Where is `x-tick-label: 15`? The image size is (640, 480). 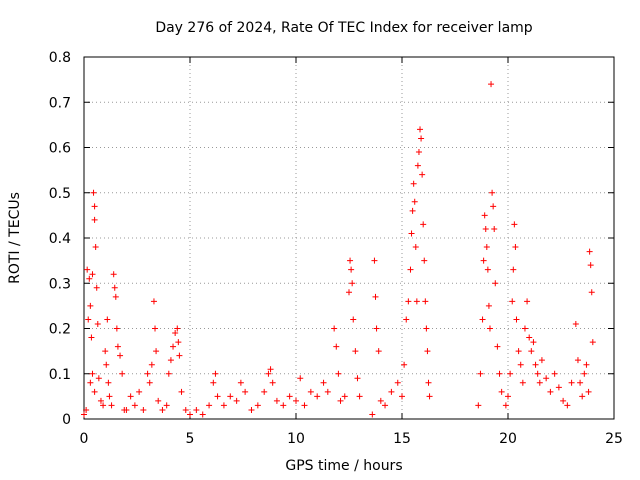
x-tick-label: 15 is located at coordinates (402, 439).